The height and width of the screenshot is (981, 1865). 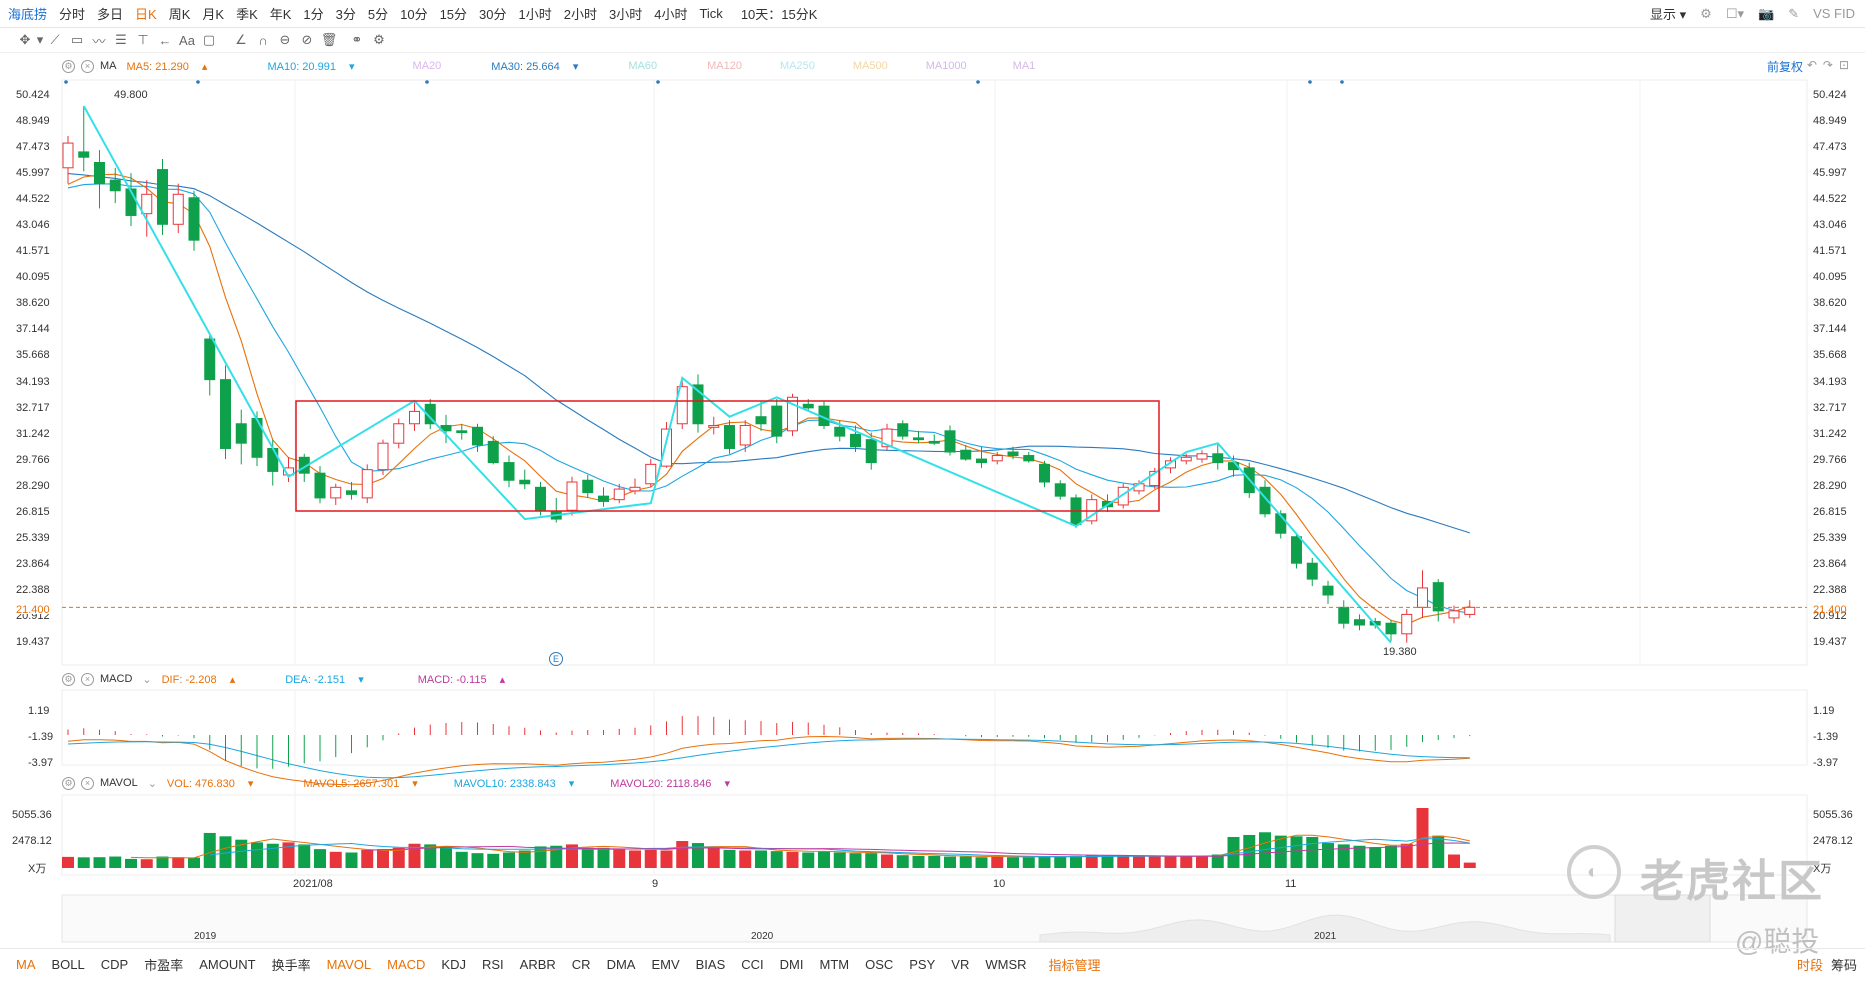 I want to click on trend-line-icon: ⟋, so click(x=55, y=39).